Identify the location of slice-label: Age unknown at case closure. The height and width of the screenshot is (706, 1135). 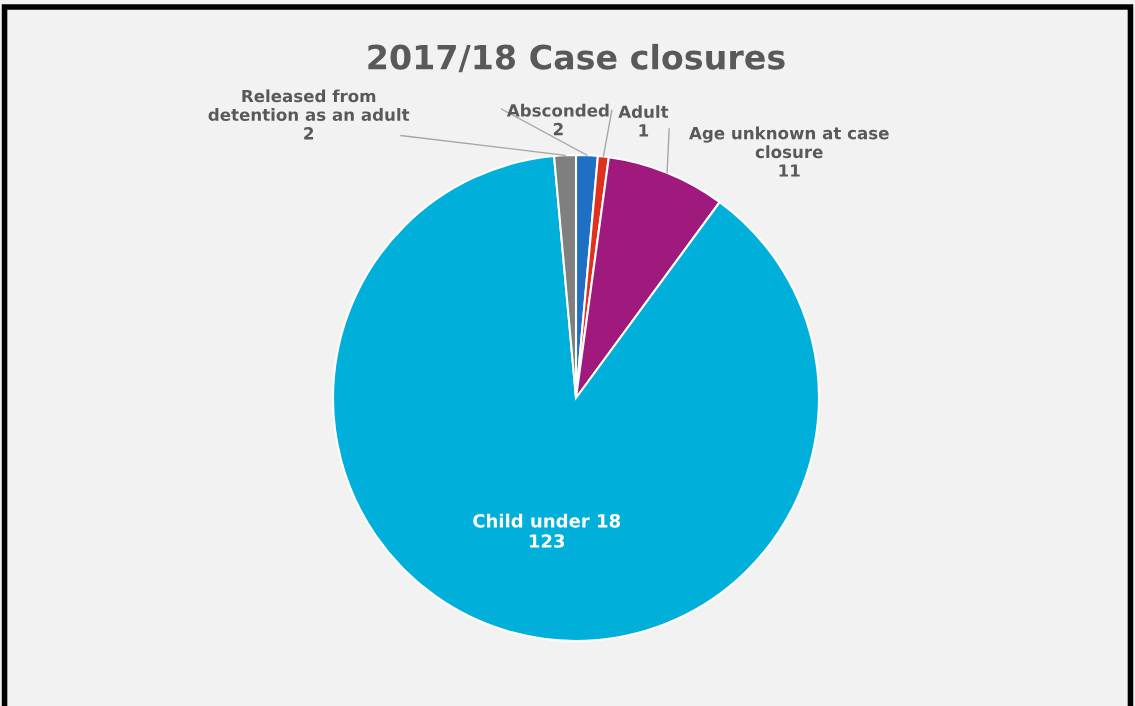
(789, 142).